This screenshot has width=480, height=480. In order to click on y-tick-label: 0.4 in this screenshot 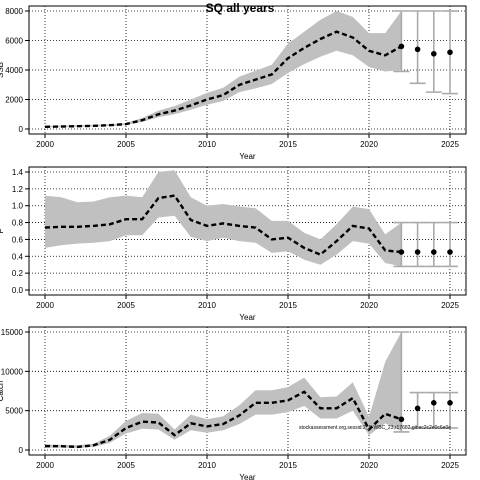, I will do `click(18, 256)`.